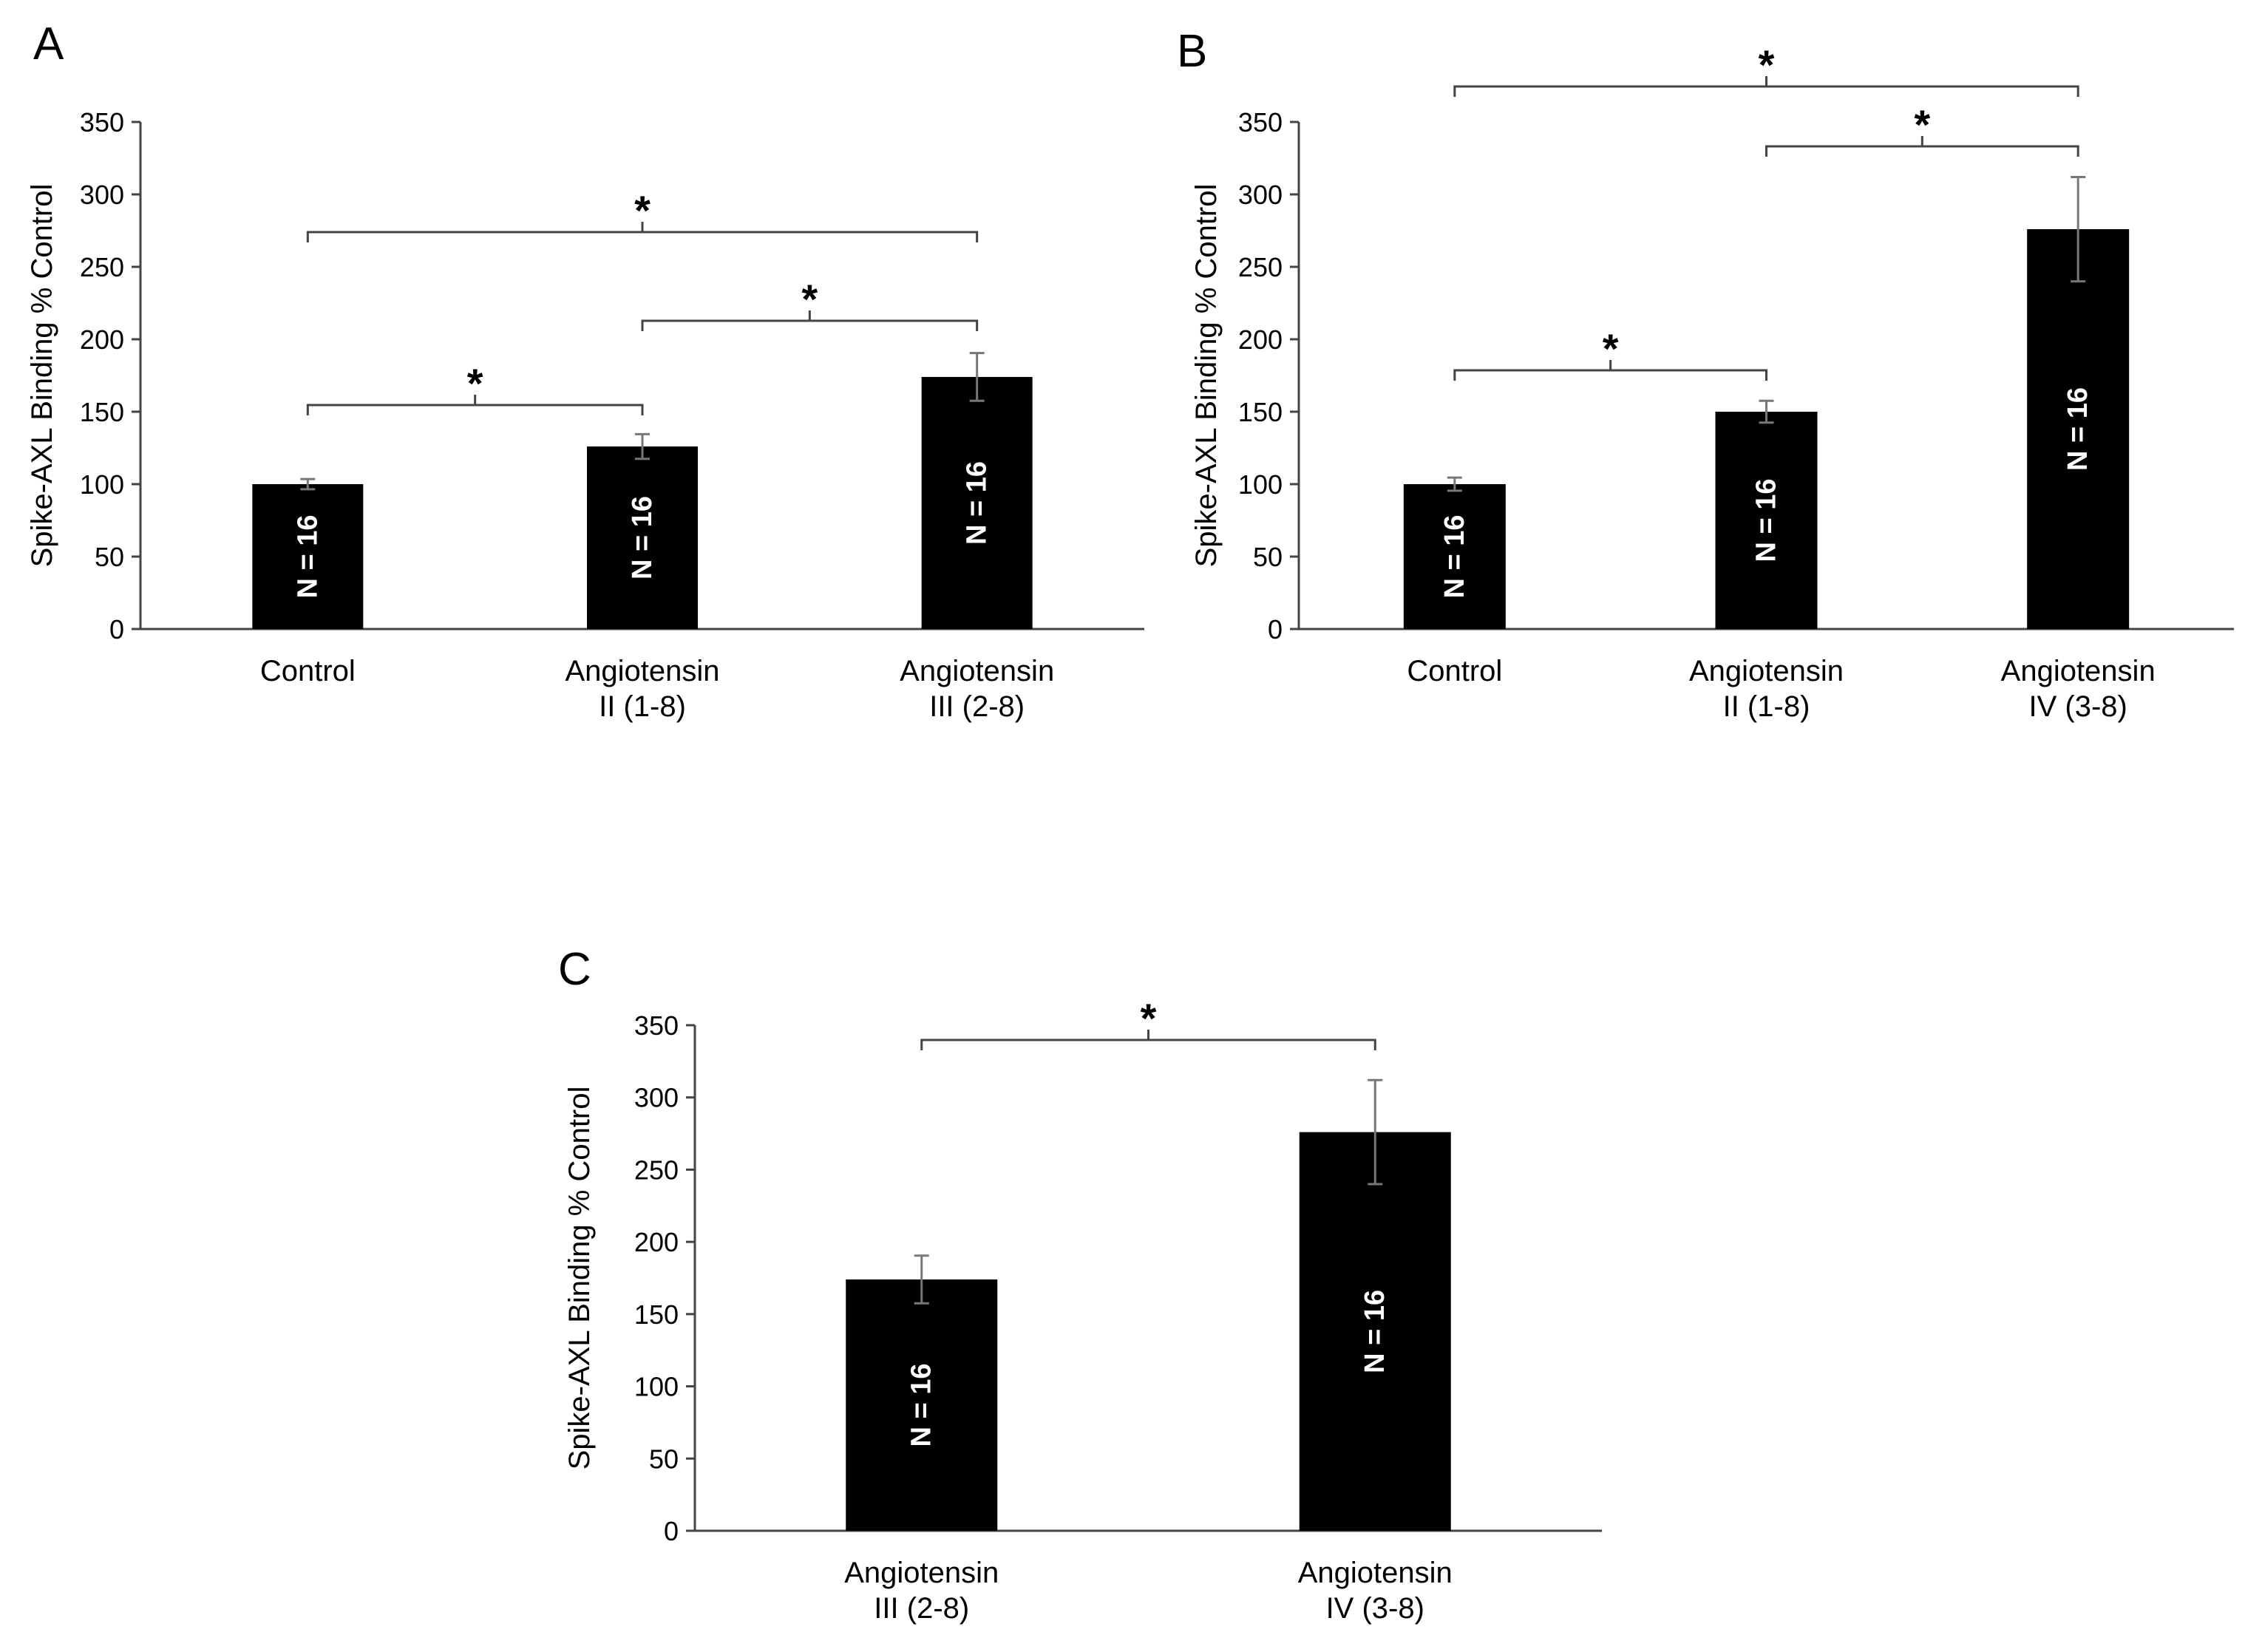 Image resolution: width=2245 pixels, height=1652 pixels. Describe the element at coordinates (1192, 51) in the screenshot. I see `panel-letter: B` at that location.